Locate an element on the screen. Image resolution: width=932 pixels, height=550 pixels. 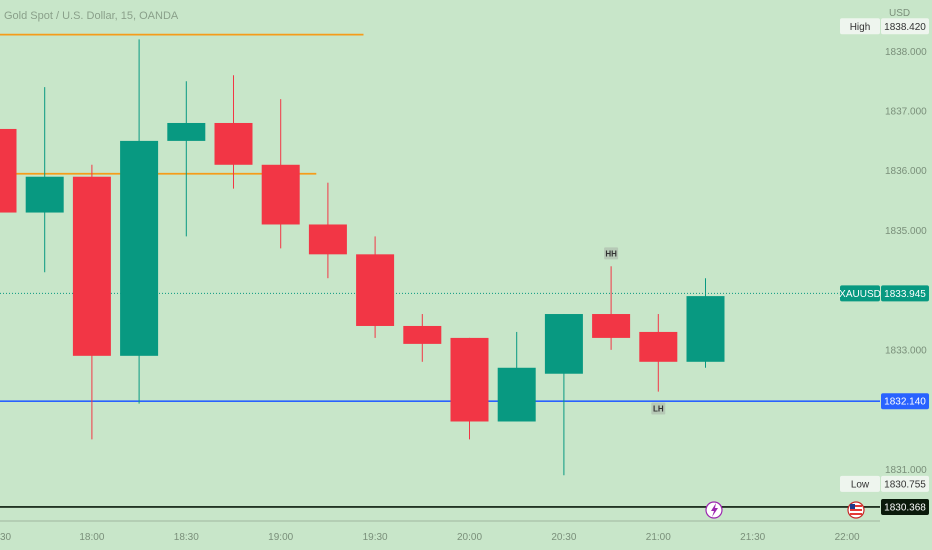
low-label: Low is located at coordinates (860, 484).